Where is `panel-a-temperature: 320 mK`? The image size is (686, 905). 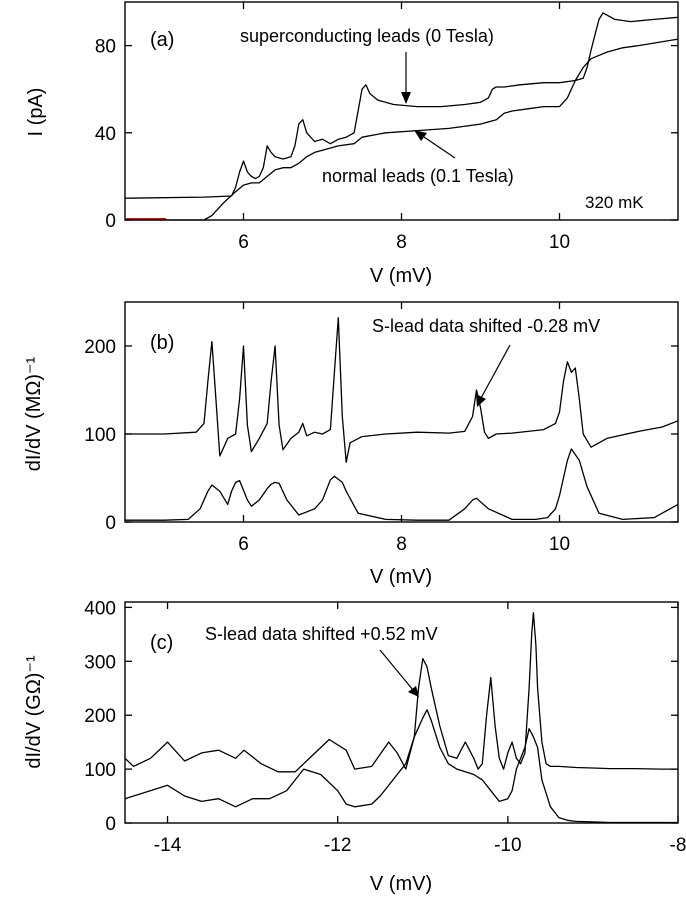 panel-a-temperature: 320 mK is located at coordinates (614, 202).